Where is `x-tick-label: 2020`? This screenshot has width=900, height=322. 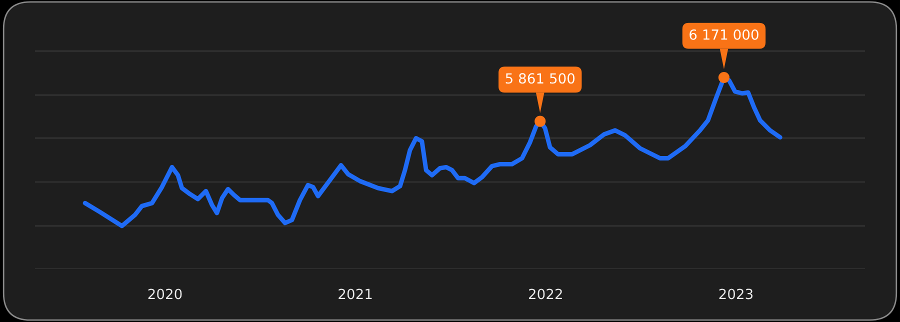 x-tick-label: 2020 is located at coordinates (165, 294).